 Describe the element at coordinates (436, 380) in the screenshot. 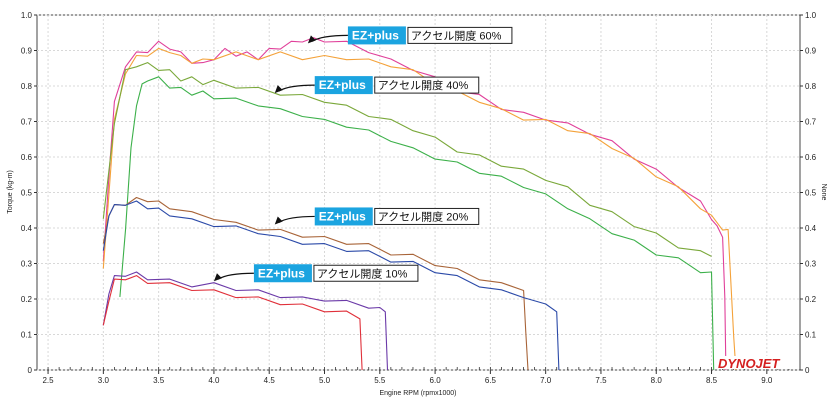

I see `x-tick-label: 6.0` at that location.